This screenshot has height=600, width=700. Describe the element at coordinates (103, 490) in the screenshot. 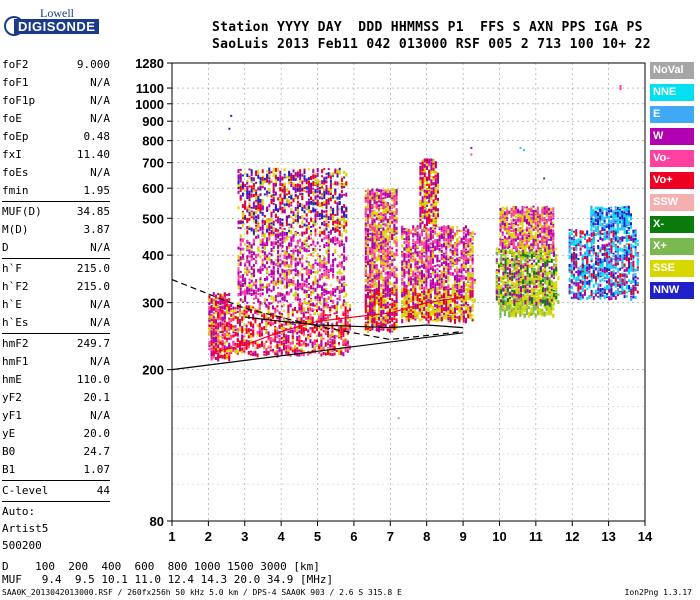

I see `param-value: 44` at that location.